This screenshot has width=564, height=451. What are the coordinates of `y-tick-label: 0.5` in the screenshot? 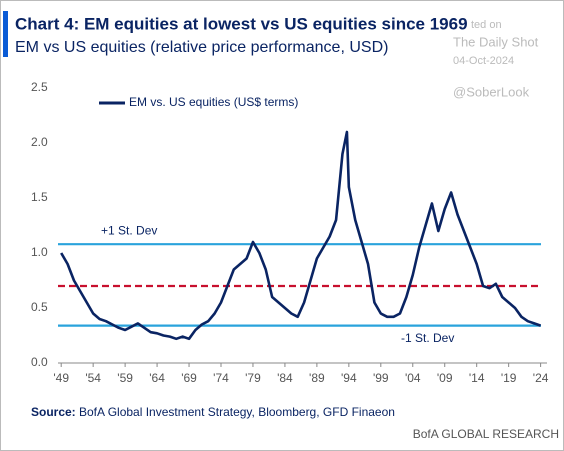 It's located at (39, 307).